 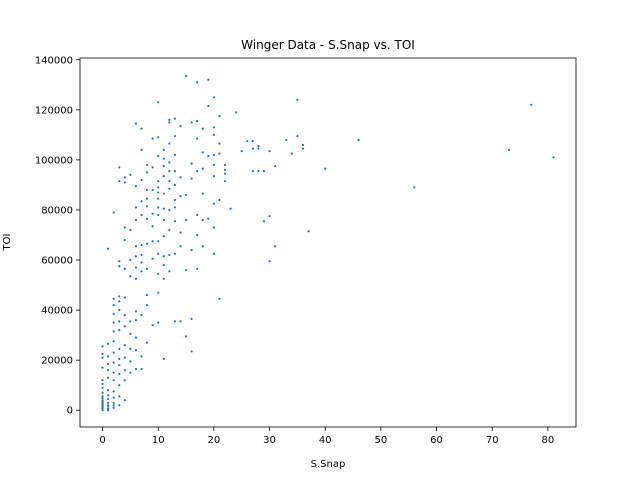 I want to click on x-tick-label: 10, so click(x=158, y=440).